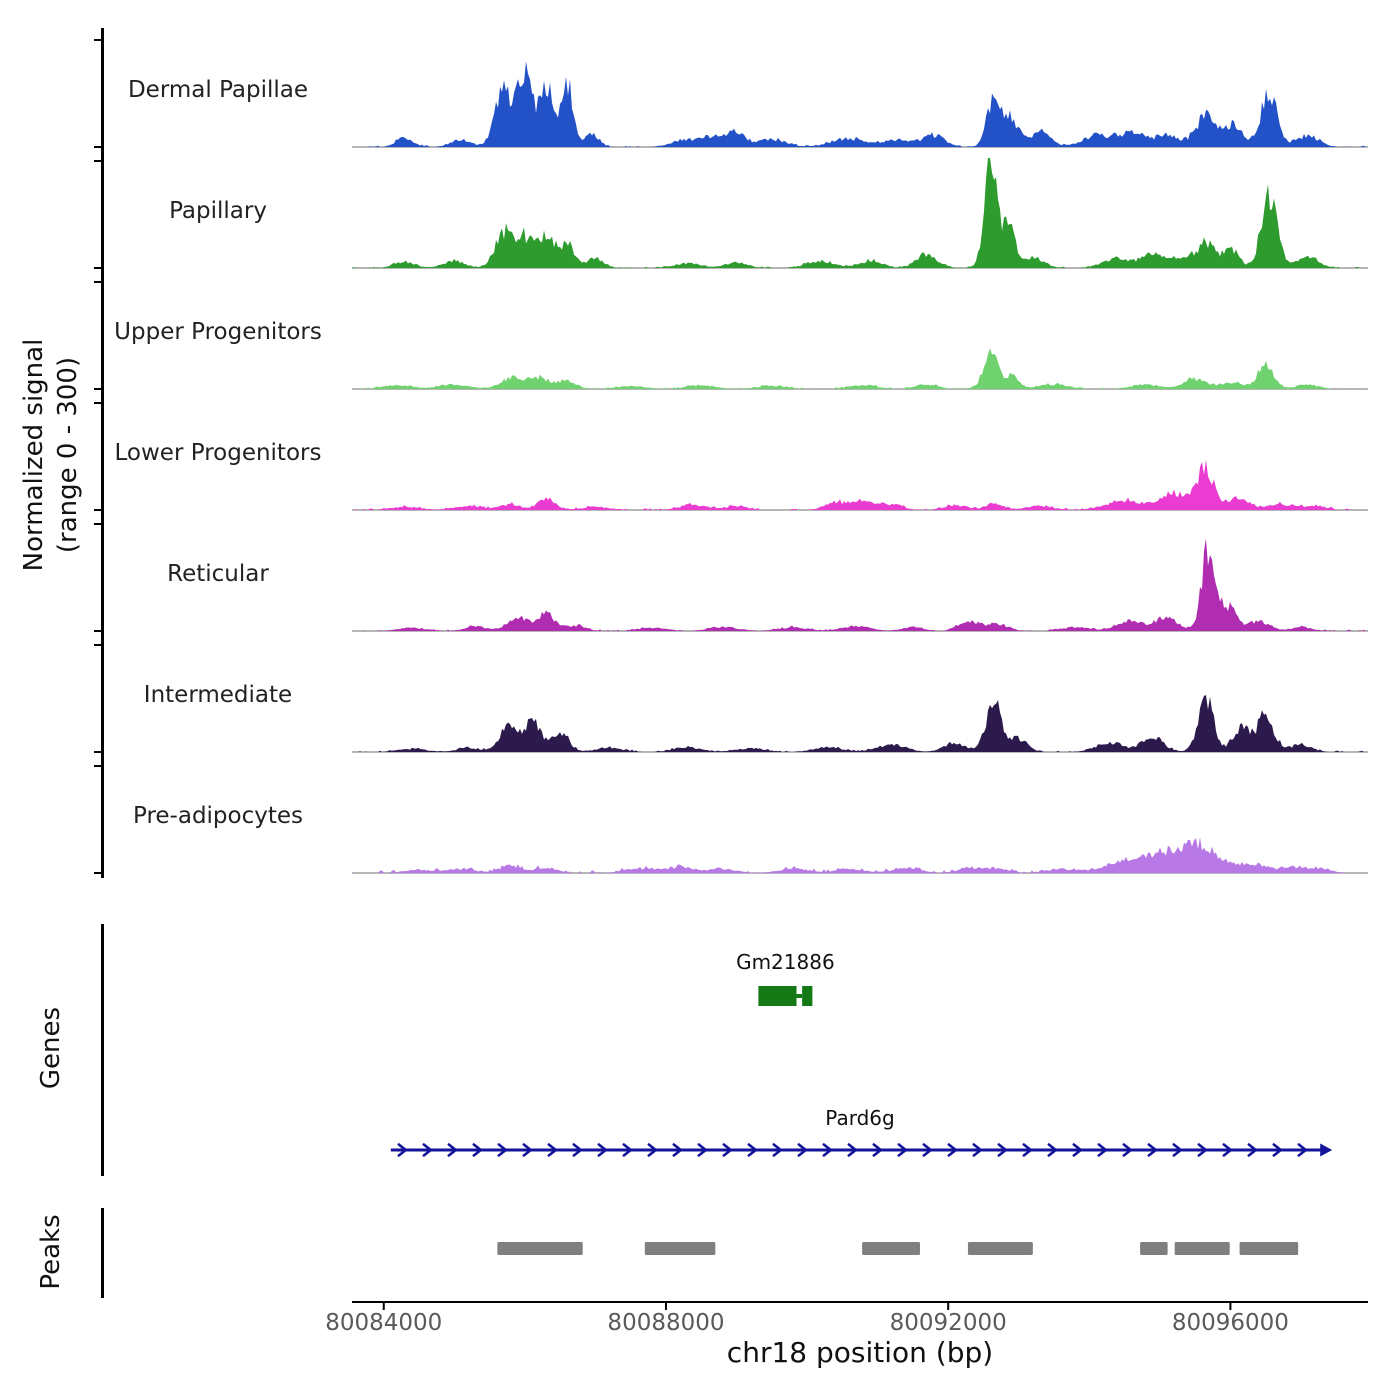 The height and width of the screenshot is (1400, 1400). What do you see at coordinates (860, 1118) in the screenshot?
I see `gene-label-pard6g: Pard6g` at bounding box center [860, 1118].